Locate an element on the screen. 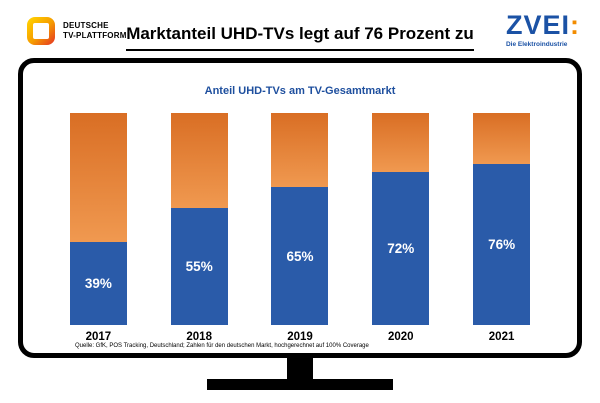 Image resolution: width=600 pixels, height=403 pixels. bar-segment-uhd: 72% is located at coordinates (401, 248).